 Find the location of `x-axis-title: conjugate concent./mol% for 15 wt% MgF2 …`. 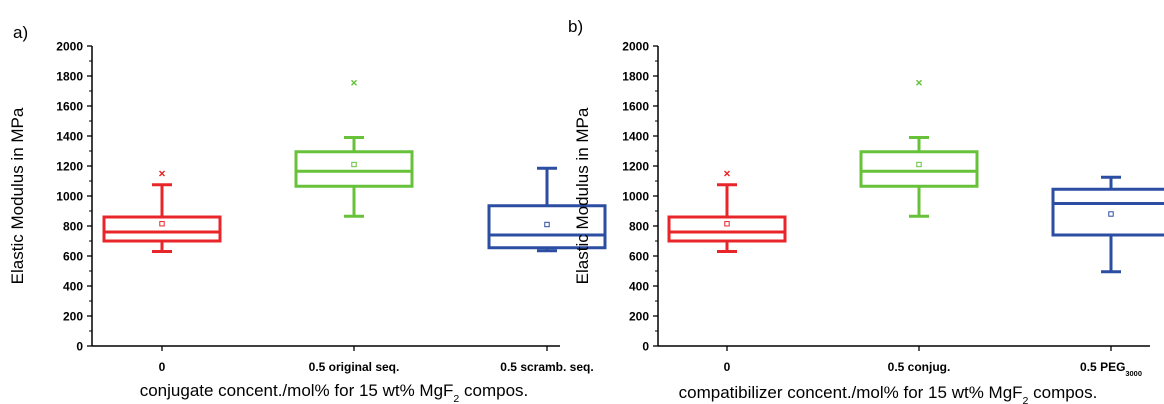

x-axis-title: conjugate concent./mol% for 15 wt% MgF2 … is located at coordinates (334, 392).